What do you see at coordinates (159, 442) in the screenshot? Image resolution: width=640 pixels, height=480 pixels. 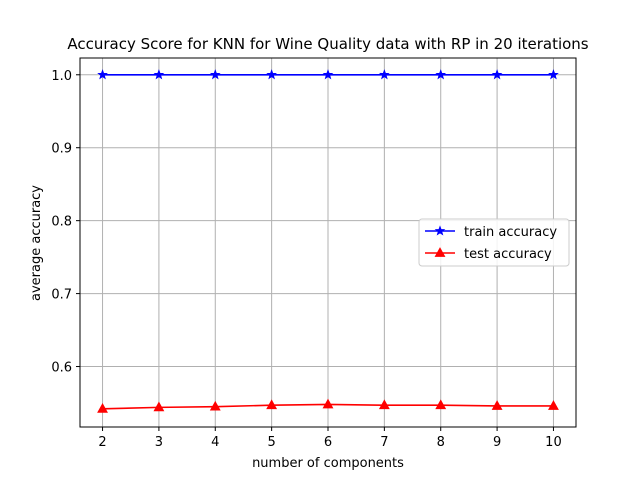 I see `x-tick-label: 3` at bounding box center [159, 442].